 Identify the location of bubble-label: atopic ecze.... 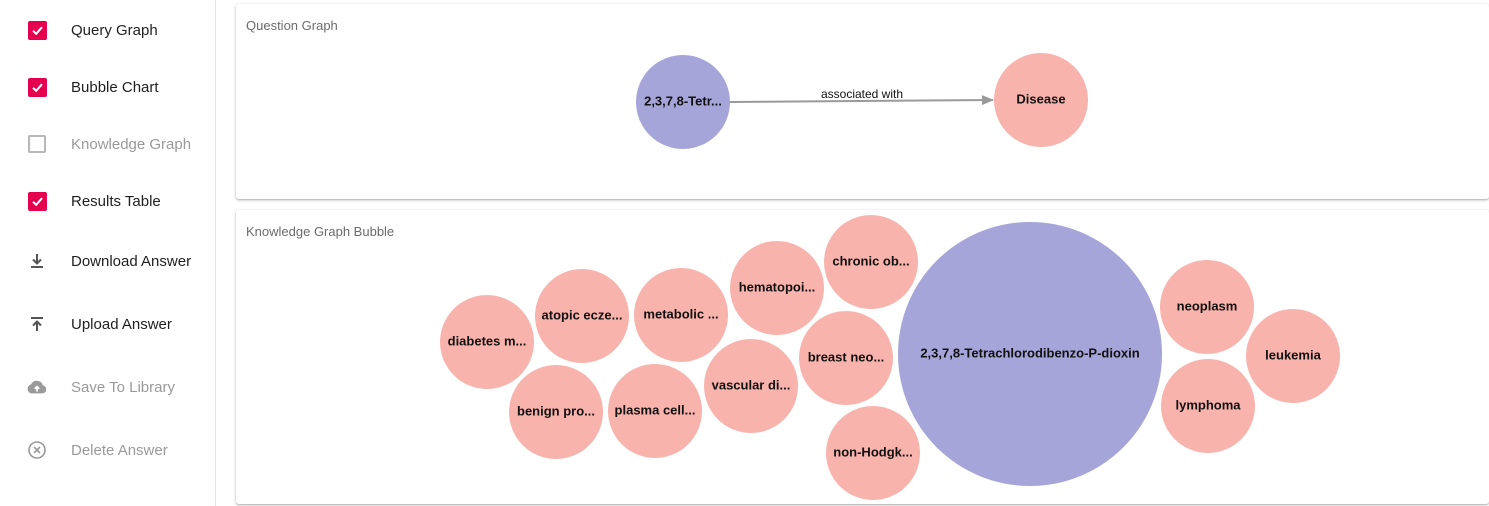
(582, 314).